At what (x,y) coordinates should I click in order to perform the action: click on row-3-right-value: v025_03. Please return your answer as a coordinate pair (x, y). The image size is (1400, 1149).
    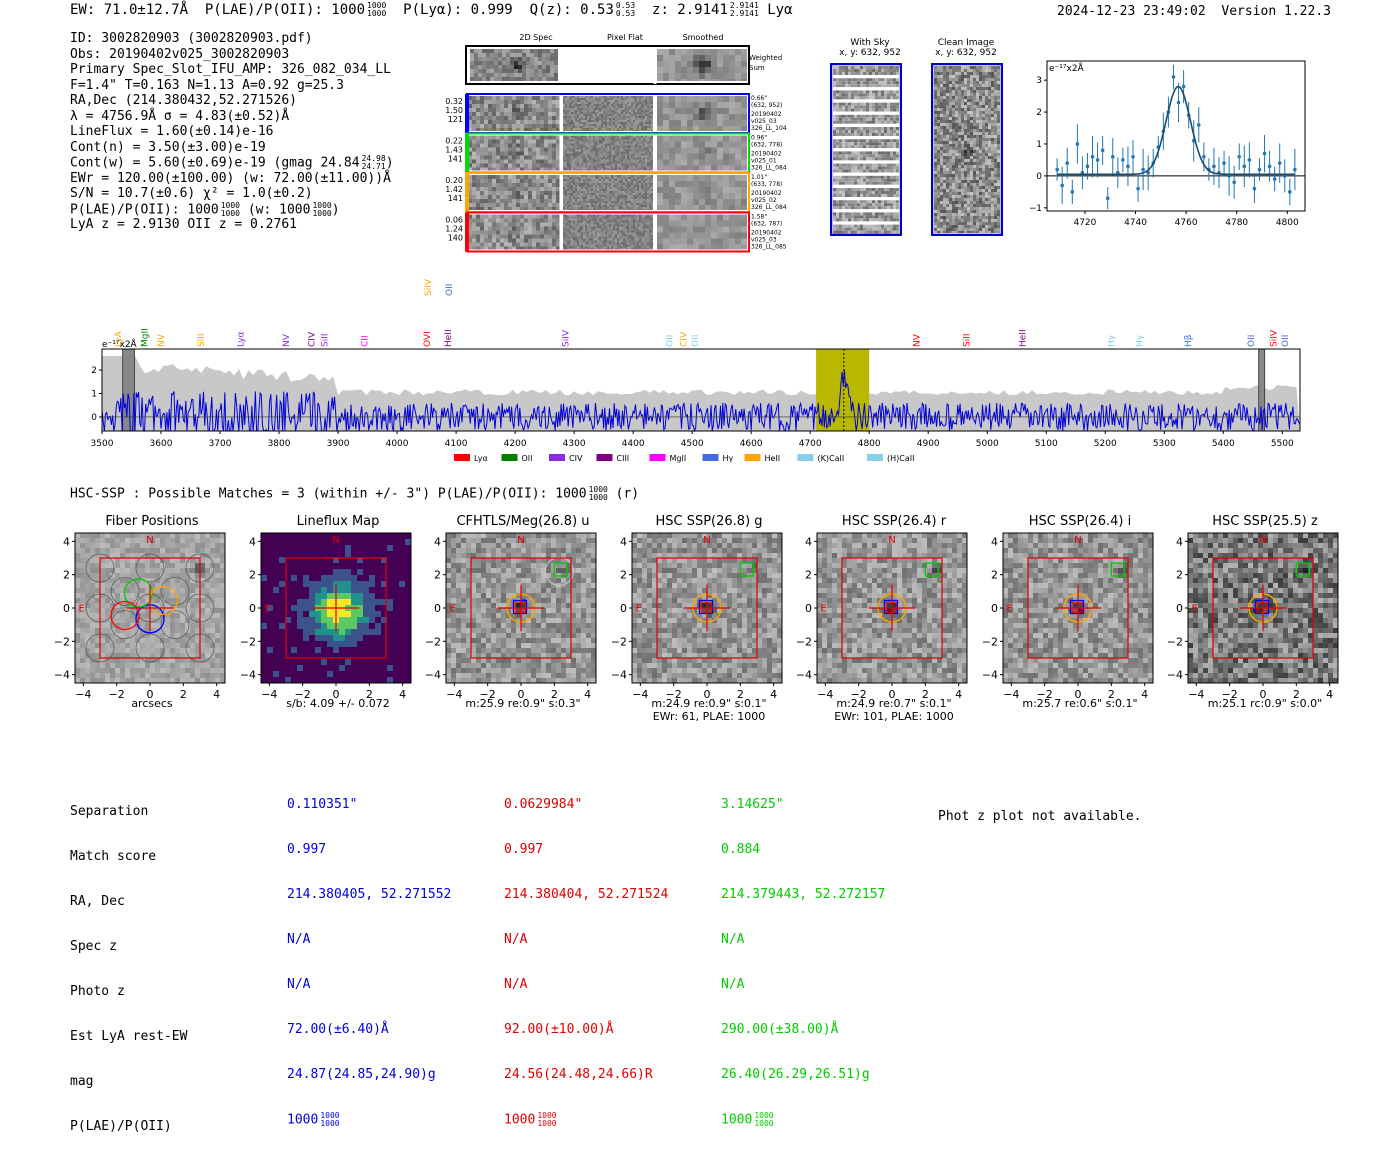
    Looking at the image, I should click on (764, 240).